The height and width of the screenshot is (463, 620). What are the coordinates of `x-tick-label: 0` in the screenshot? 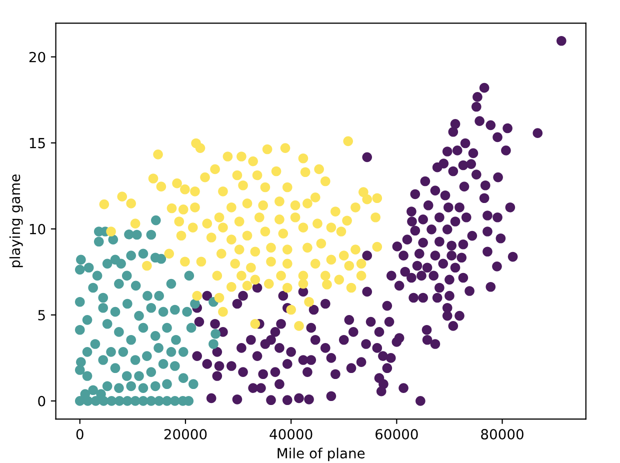 It's located at (80, 434).